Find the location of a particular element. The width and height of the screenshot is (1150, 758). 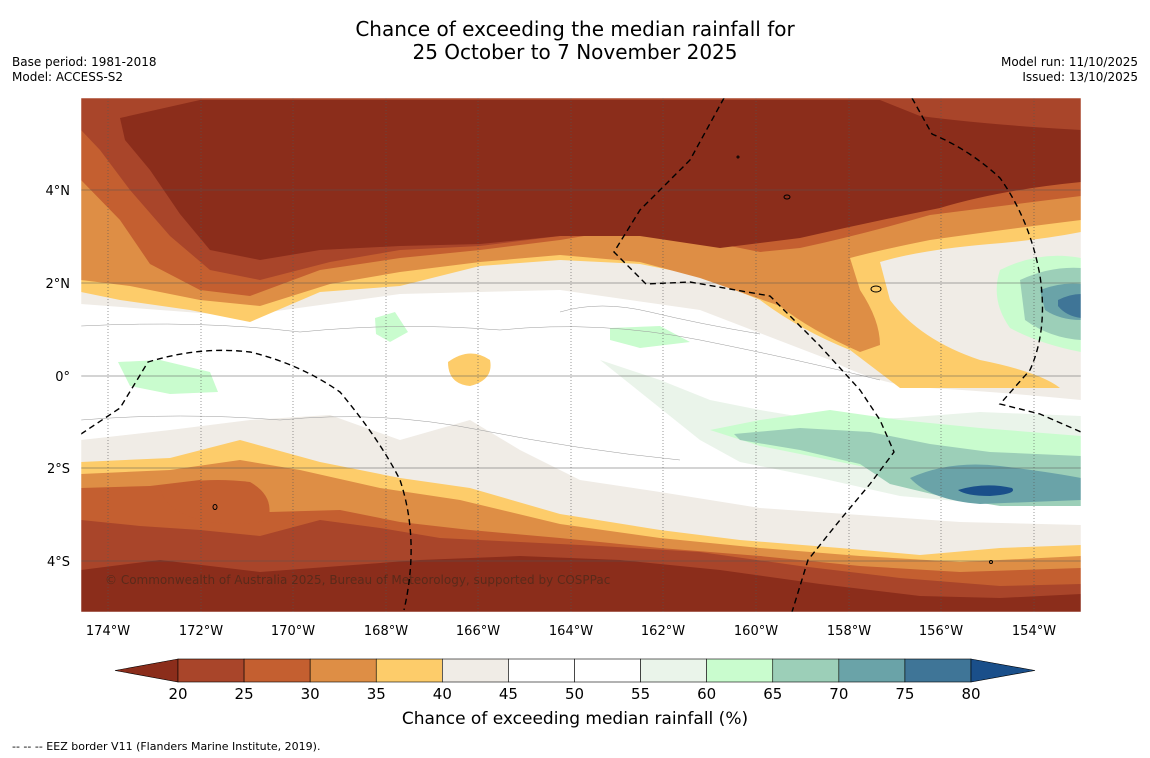

lon-label: 172°W is located at coordinates (201, 631).